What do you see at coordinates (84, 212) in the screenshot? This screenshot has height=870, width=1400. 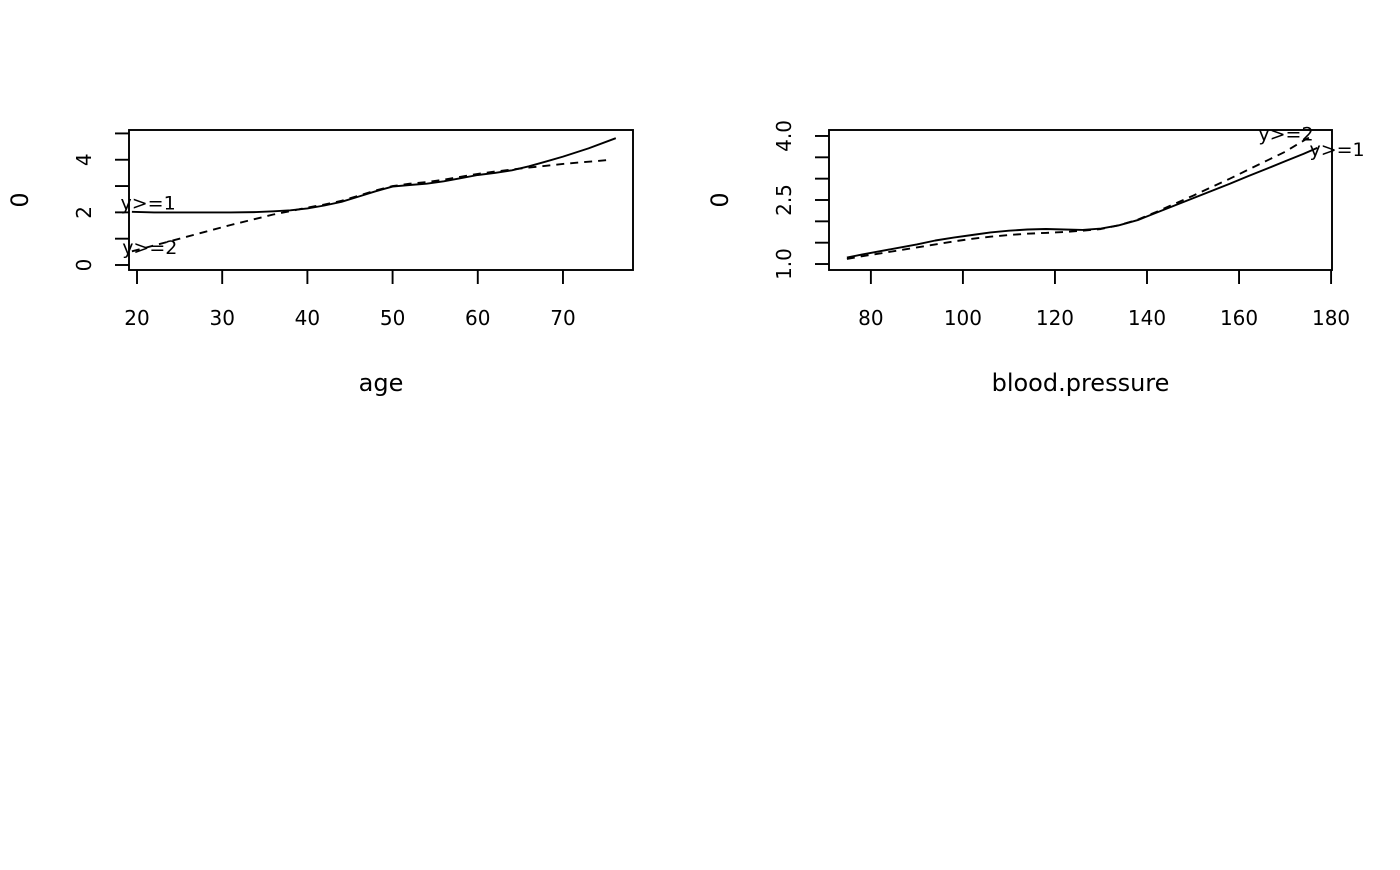 I see `y-tick-label: 2` at bounding box center [84, 212].